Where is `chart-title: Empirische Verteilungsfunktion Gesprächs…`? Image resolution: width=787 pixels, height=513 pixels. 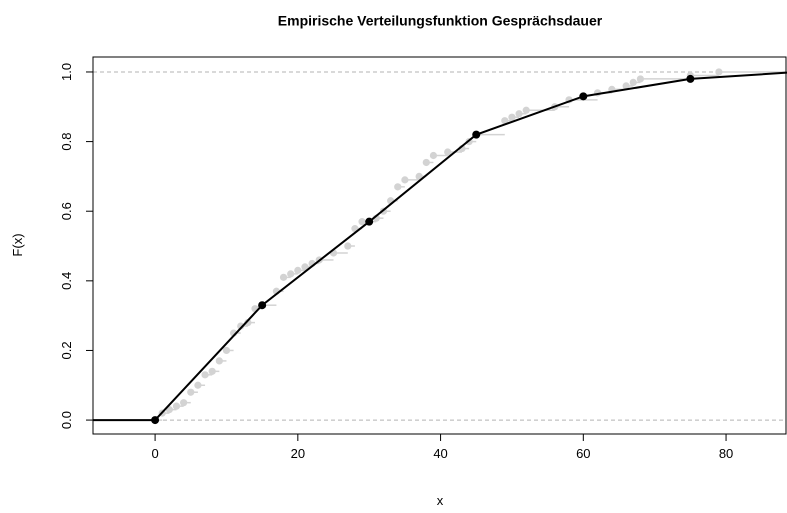 chart-title: Empirische Verteilungsfunktion Gesprächs… is located at coordinates (440, 21).